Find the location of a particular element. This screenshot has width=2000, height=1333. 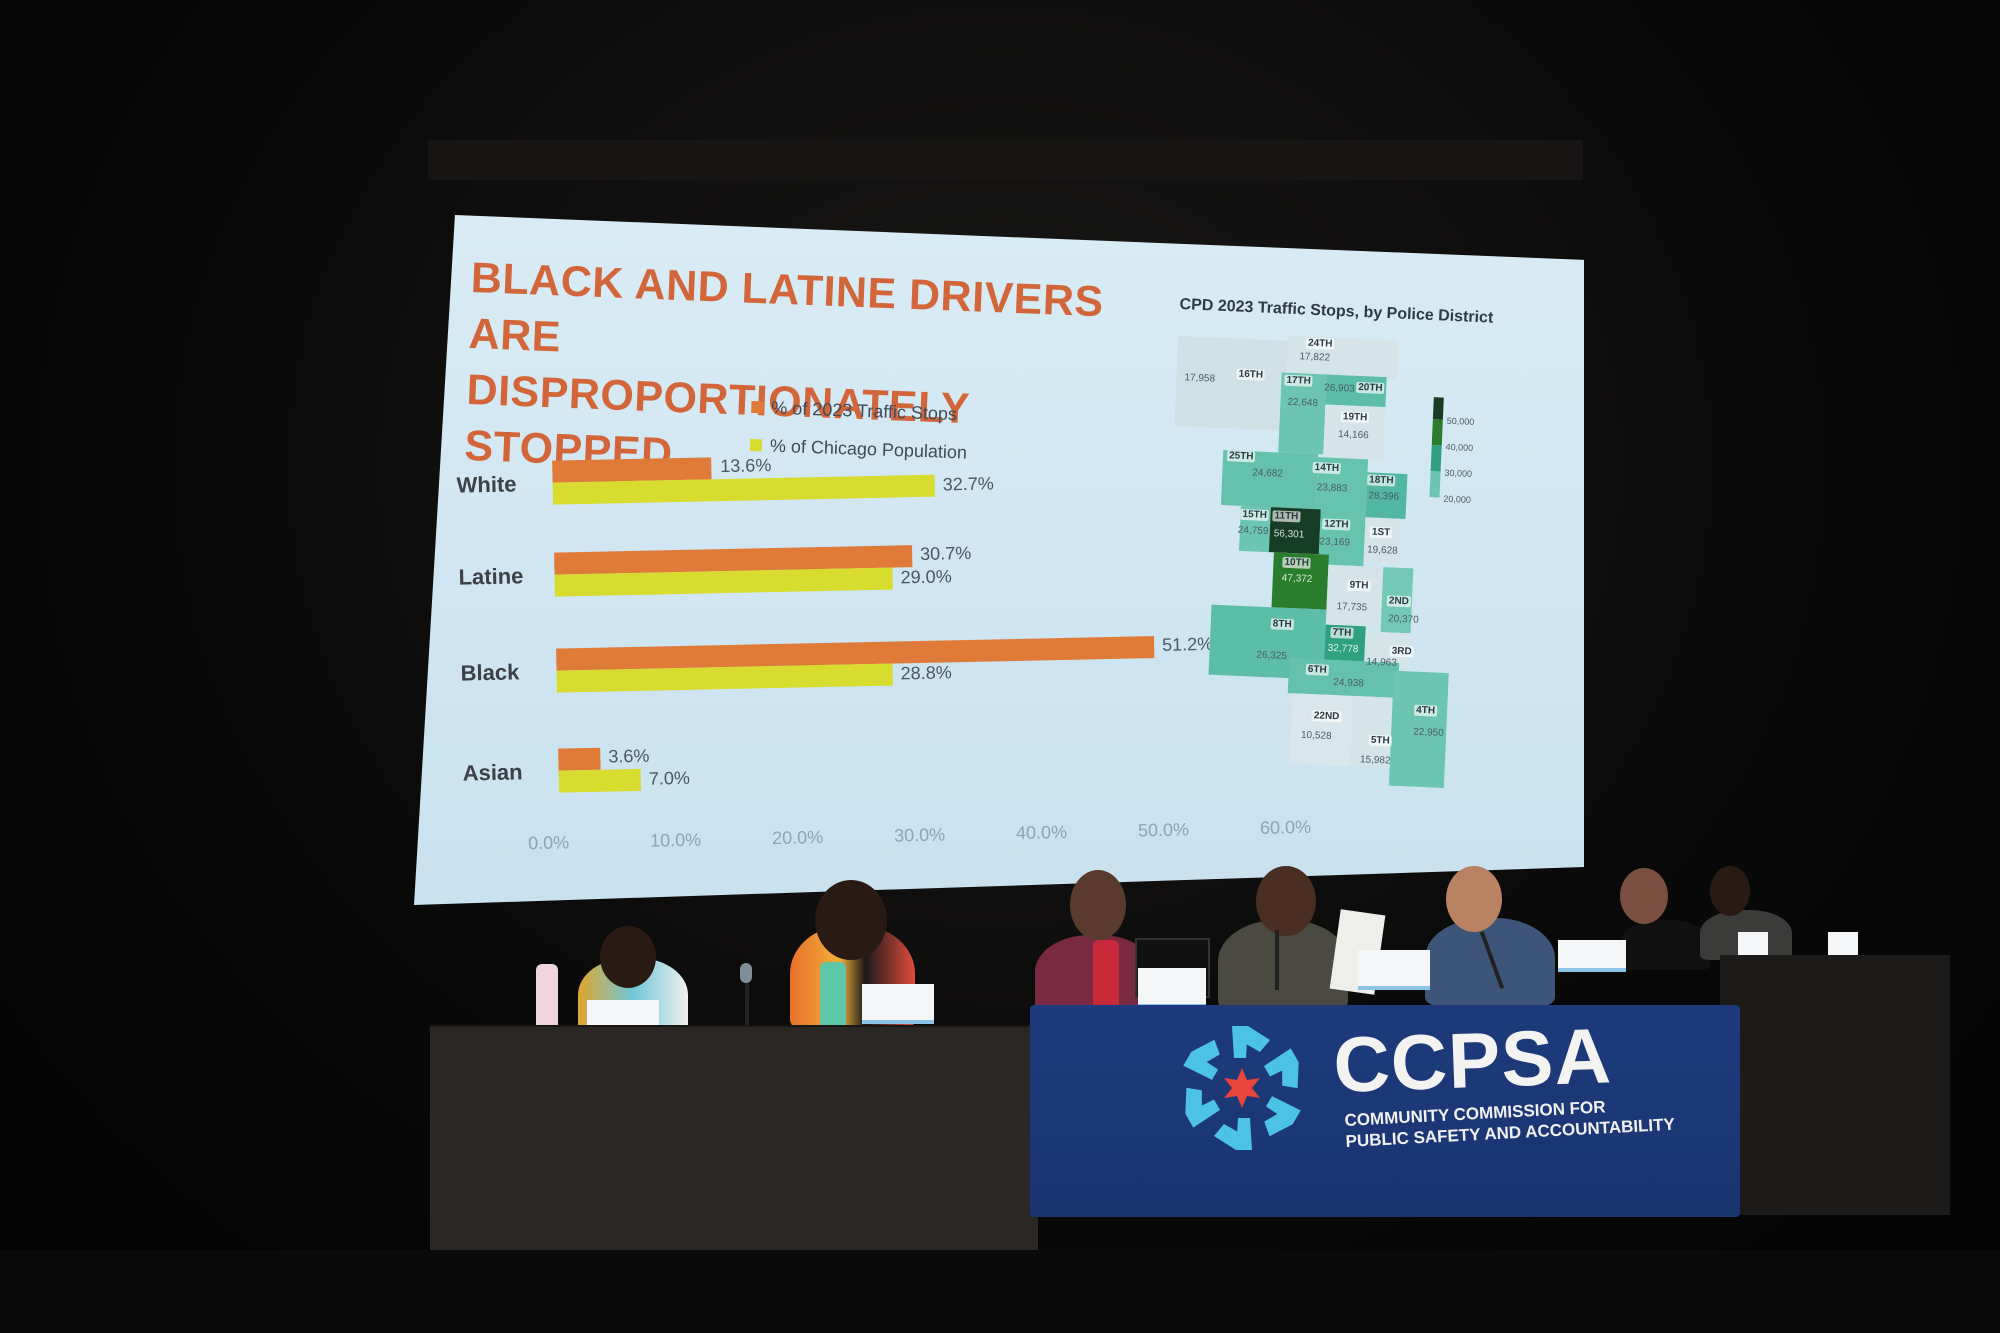

x-tick: 20.0% is located at coordinates (797, 838).